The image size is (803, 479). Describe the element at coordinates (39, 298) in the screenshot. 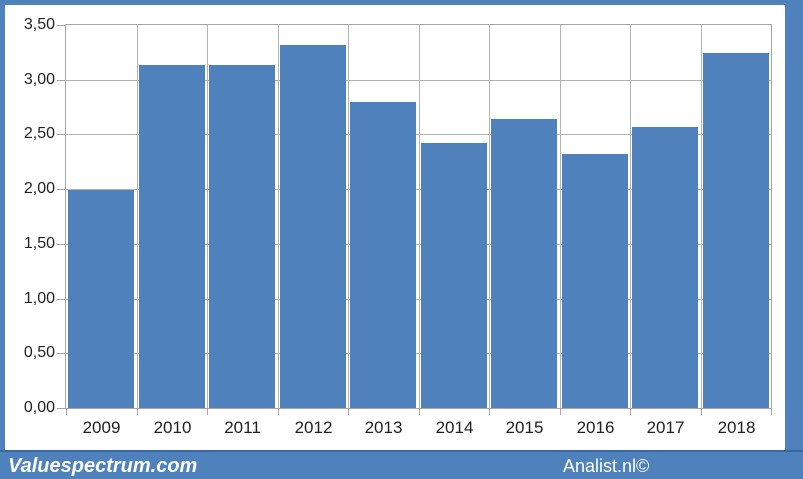

I see `y-tick-label: 1,00` at that location.